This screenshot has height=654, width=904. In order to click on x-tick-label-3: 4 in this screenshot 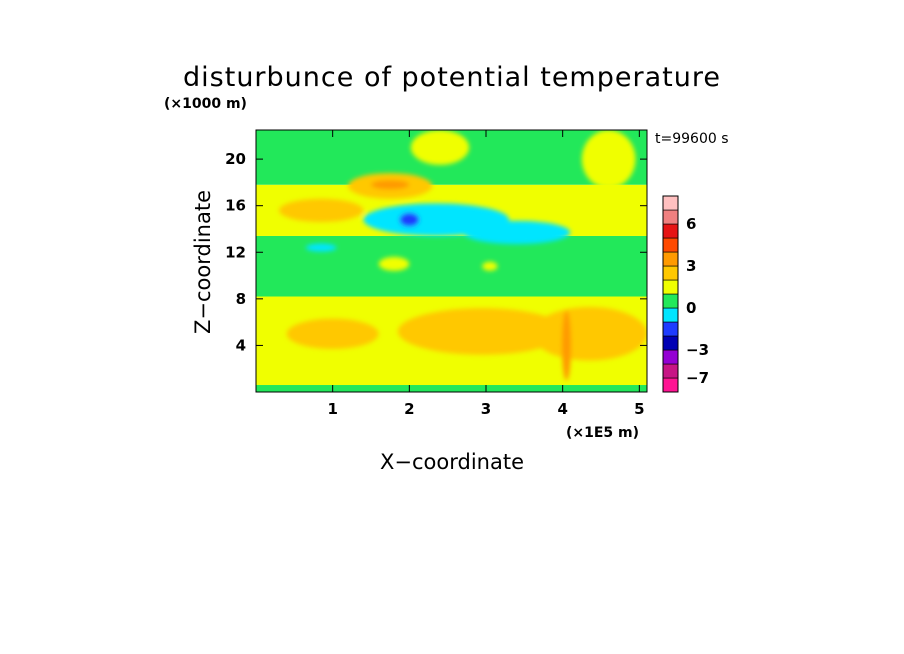, I will do `click(562, 409)`.